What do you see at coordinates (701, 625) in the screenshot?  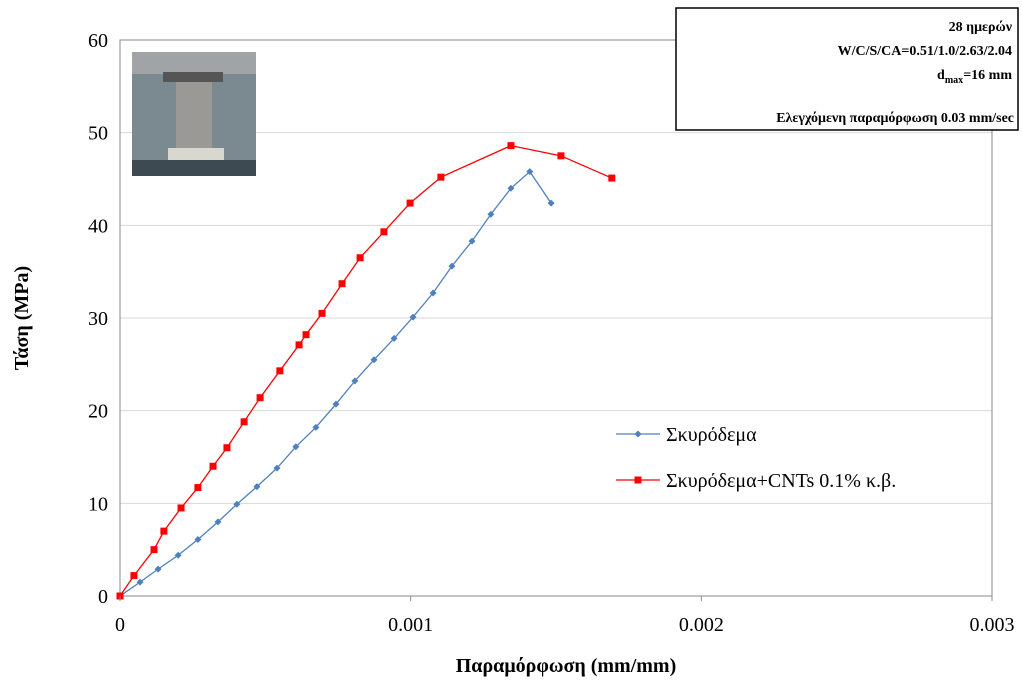 I see `x-tick-label: 0.002` at bounding box center [701, 625].